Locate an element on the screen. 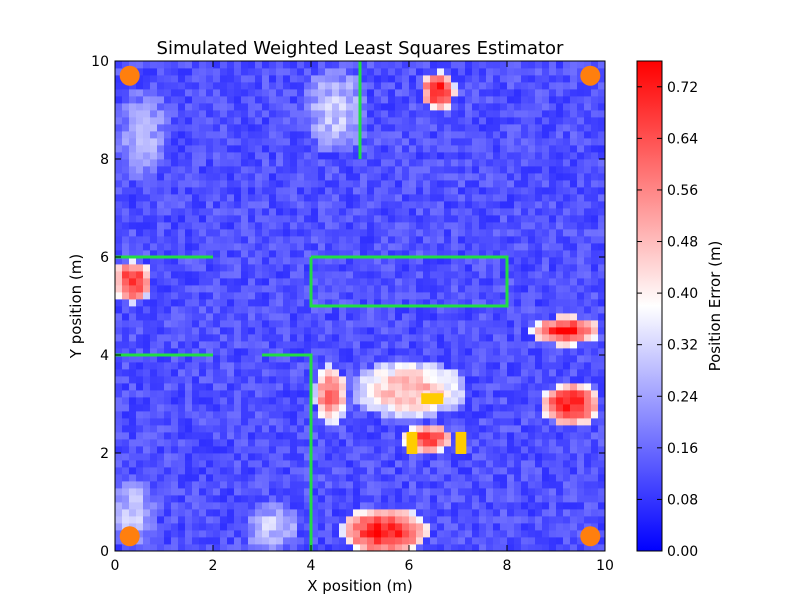  anchor-marker is located at coordinates (129, 75).